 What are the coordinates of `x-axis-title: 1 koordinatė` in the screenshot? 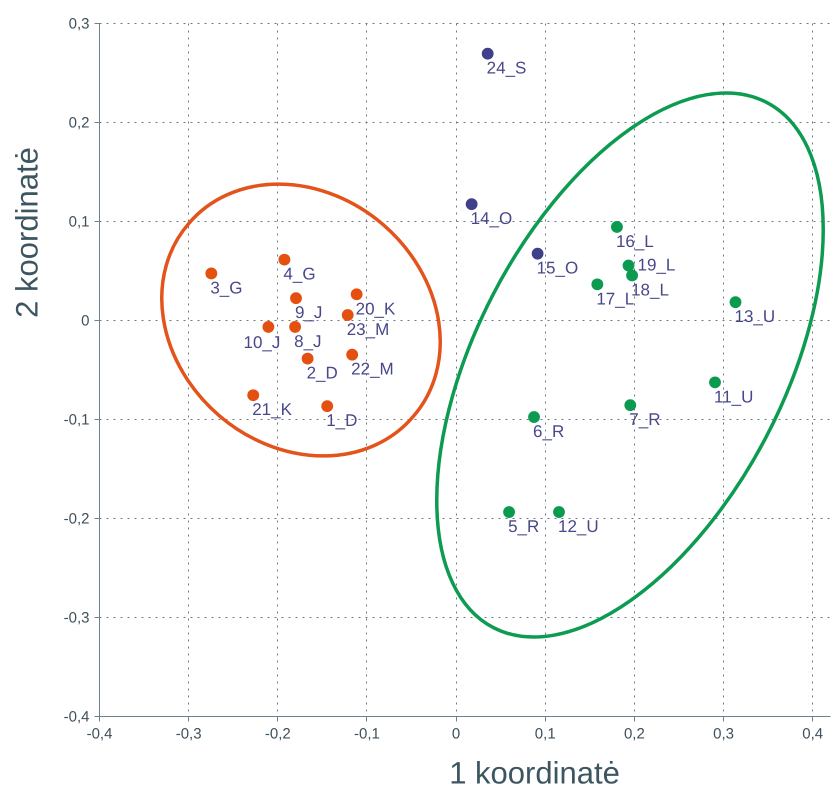 It's located at (534, 771).